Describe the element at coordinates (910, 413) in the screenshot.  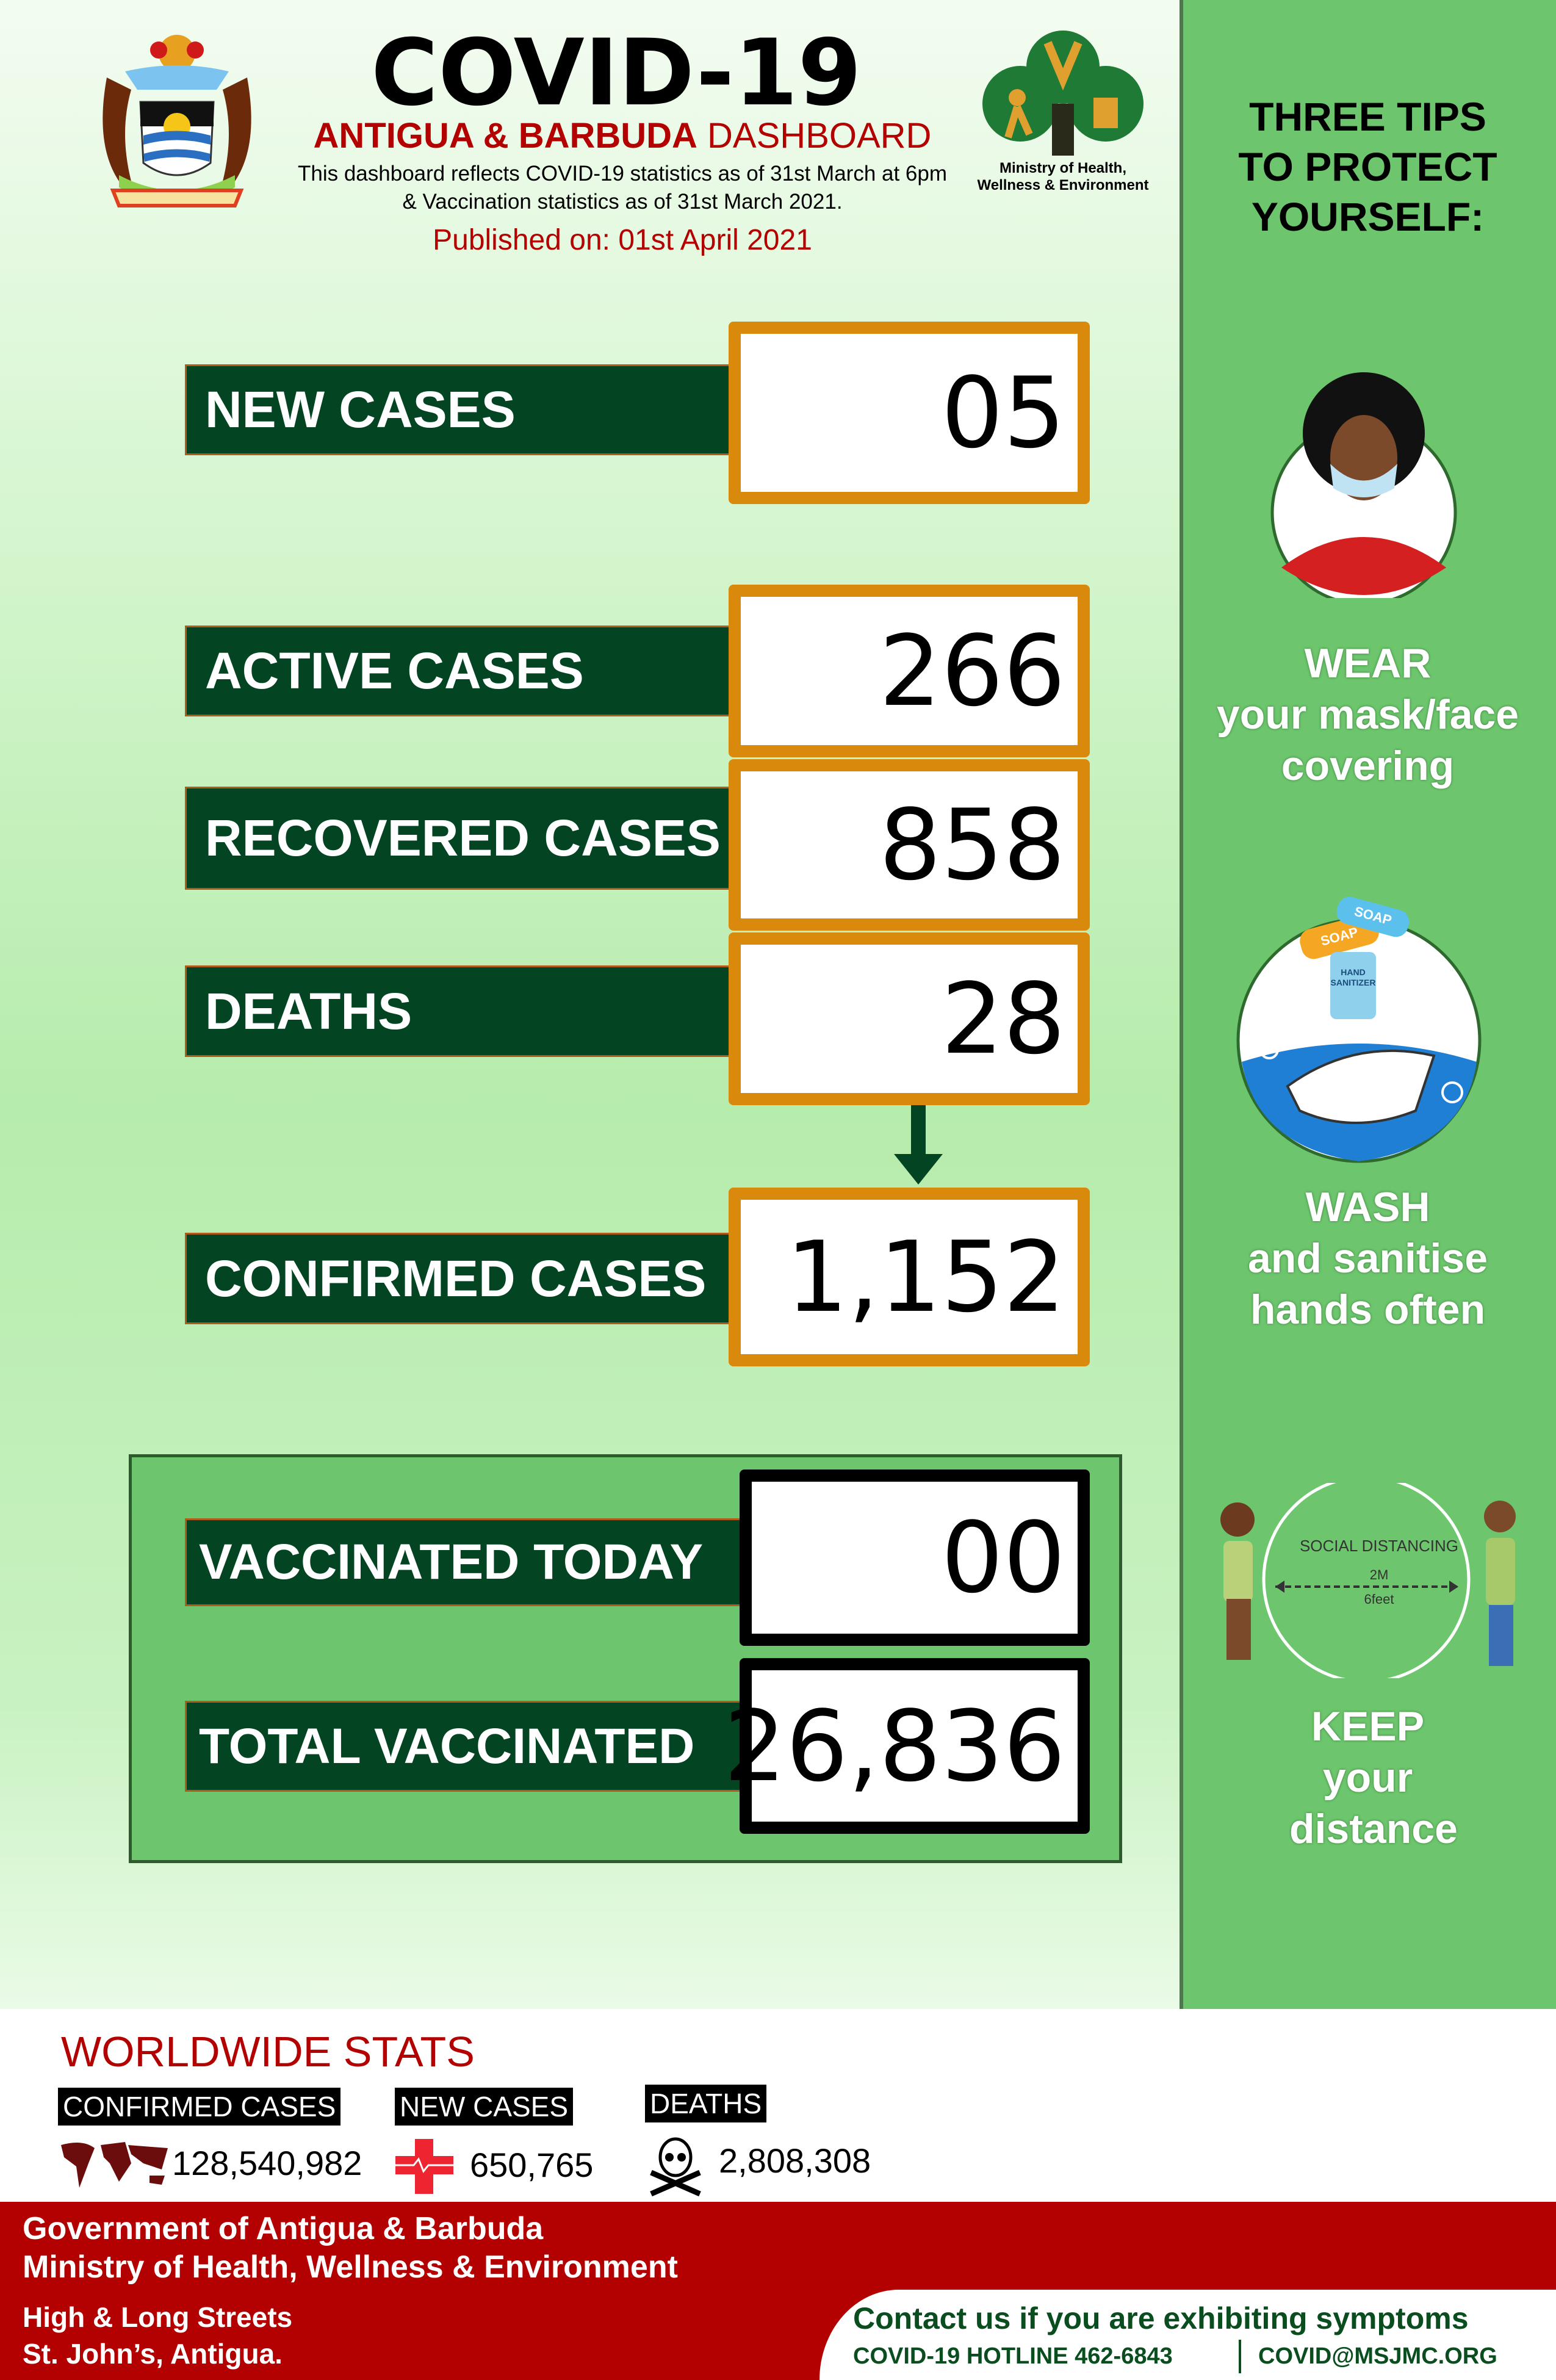
I see `new-cases-value: 05` at that location.